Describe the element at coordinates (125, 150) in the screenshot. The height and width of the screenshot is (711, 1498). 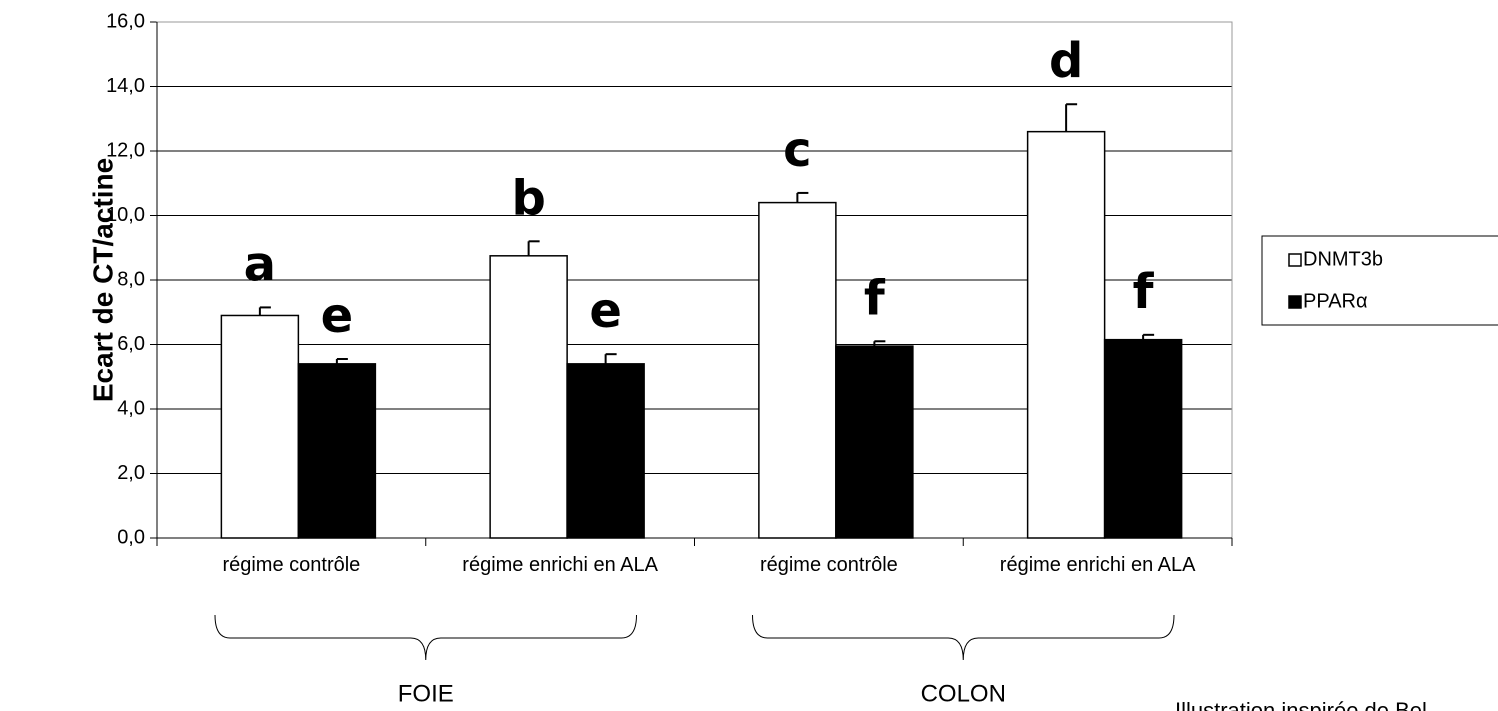
I see `y-tick-label: 12,0` at that location.